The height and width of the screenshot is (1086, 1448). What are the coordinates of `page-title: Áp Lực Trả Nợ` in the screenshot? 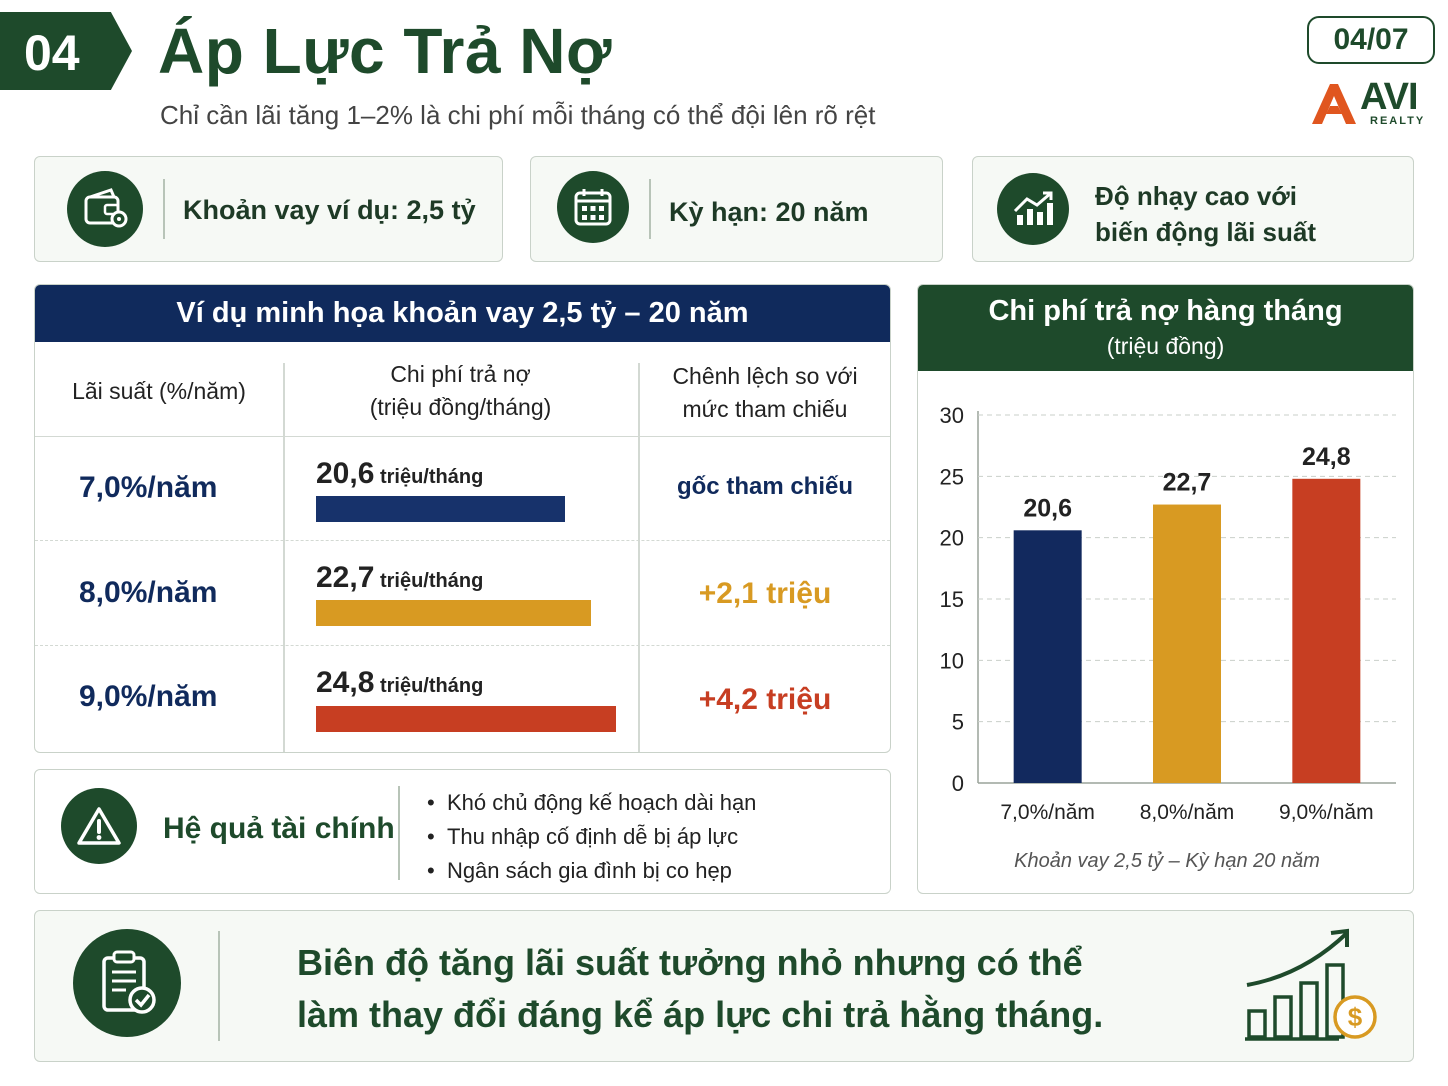 It's located at (385, 51).